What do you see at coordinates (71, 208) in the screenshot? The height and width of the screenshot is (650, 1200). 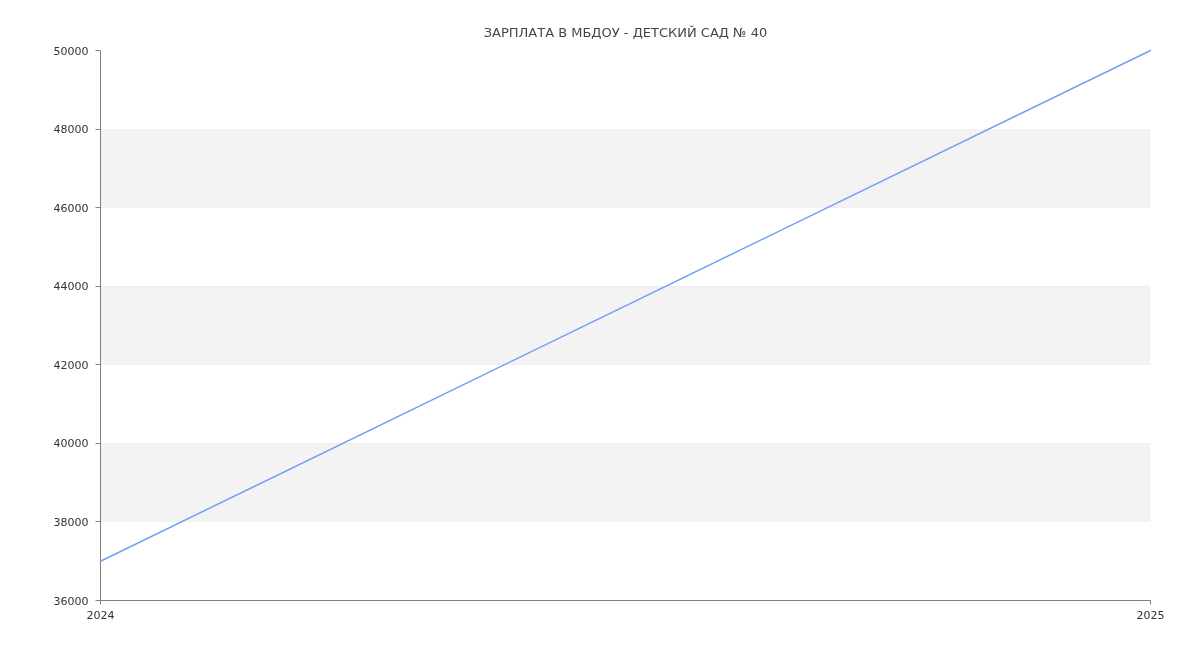 I see `y-tick-label: 46000` at bounding box center [71, 208].